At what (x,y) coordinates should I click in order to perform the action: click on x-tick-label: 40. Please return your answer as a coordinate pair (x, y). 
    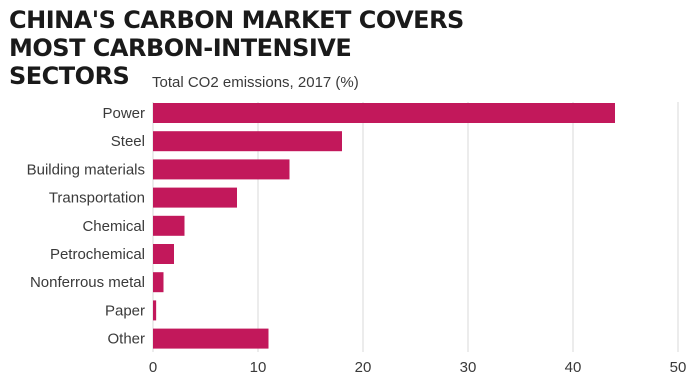
    Looking at the image, I should click on (573, 367).